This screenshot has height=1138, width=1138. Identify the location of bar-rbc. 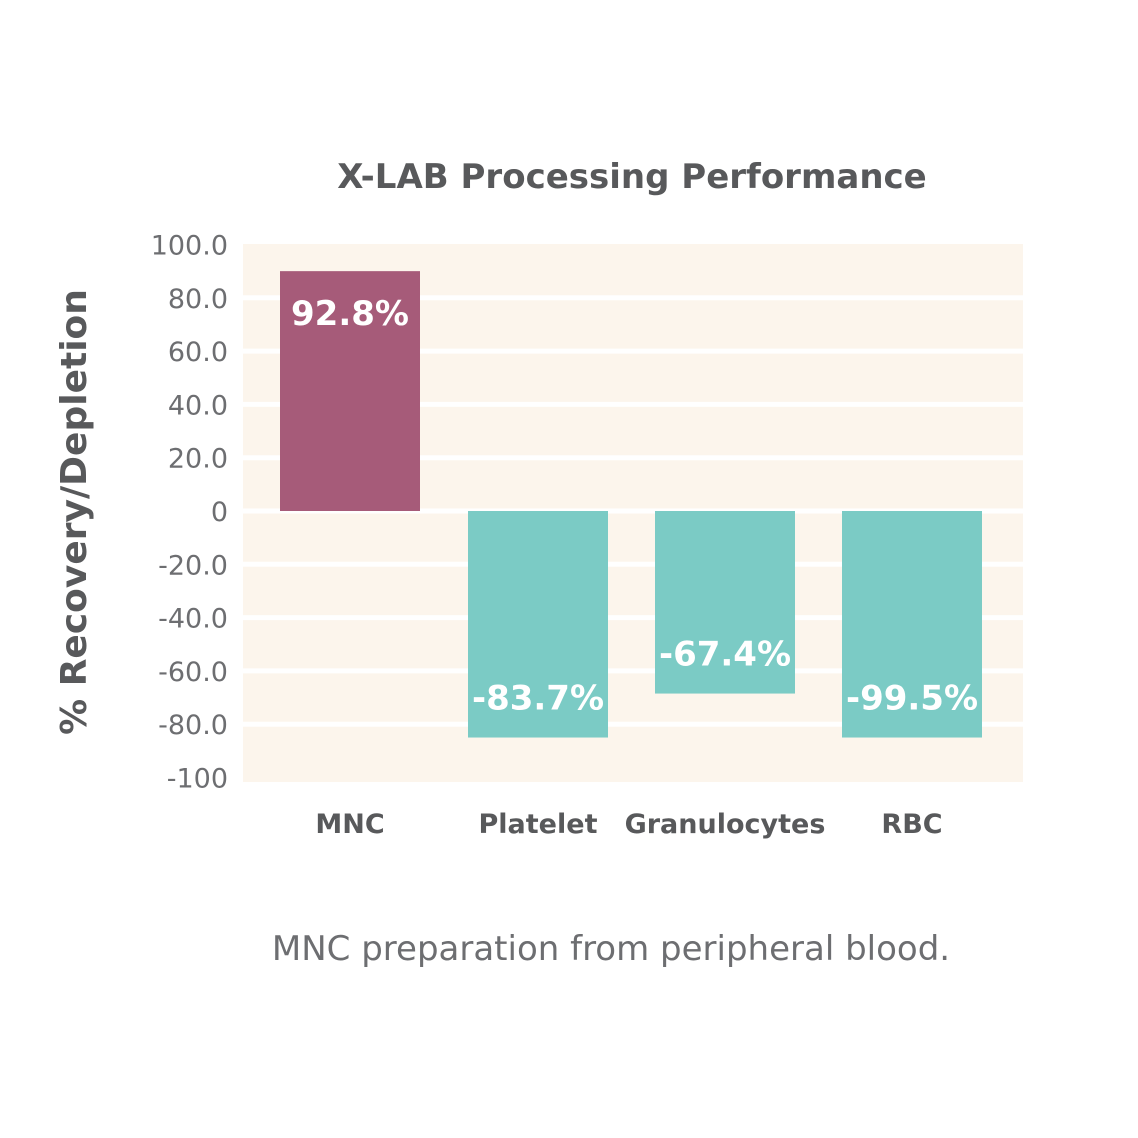
(912, 624).